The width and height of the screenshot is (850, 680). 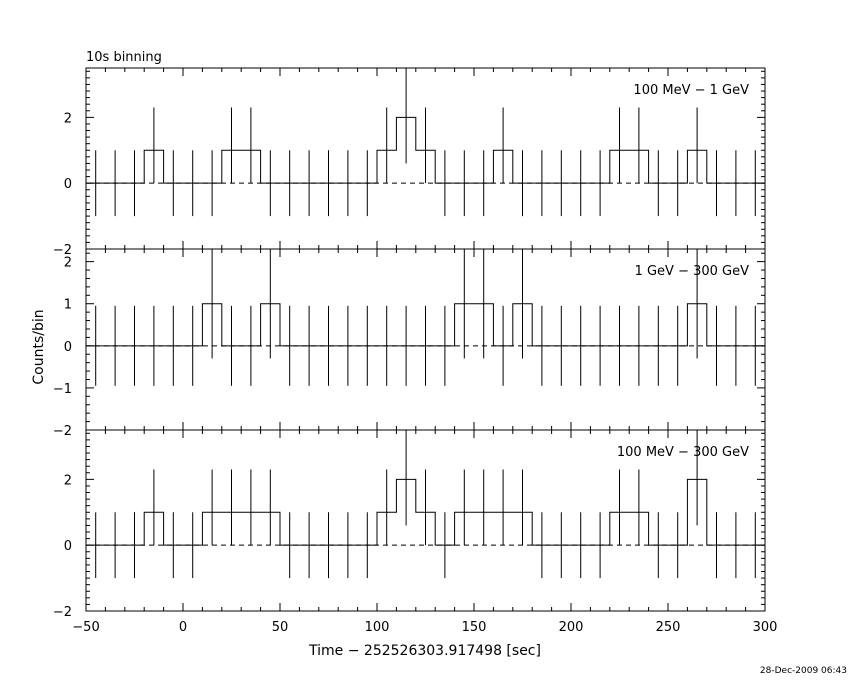 I want to click on x-tick-label: 50, so click(x=280, y=627).